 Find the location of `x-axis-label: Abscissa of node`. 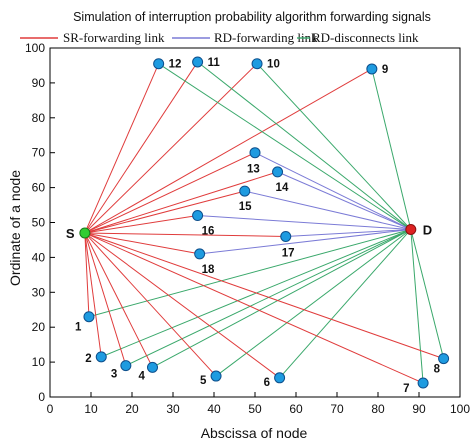

x-axis-label: Abscissa of node is located at coordinates (254, 433).